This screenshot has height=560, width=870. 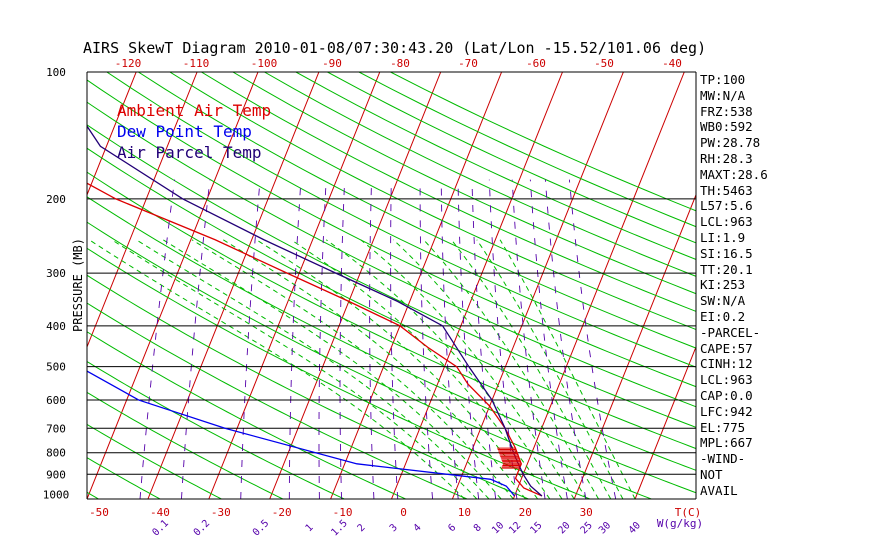 I want to click on stat-entry: TP:100, so click(x=723, y=79).